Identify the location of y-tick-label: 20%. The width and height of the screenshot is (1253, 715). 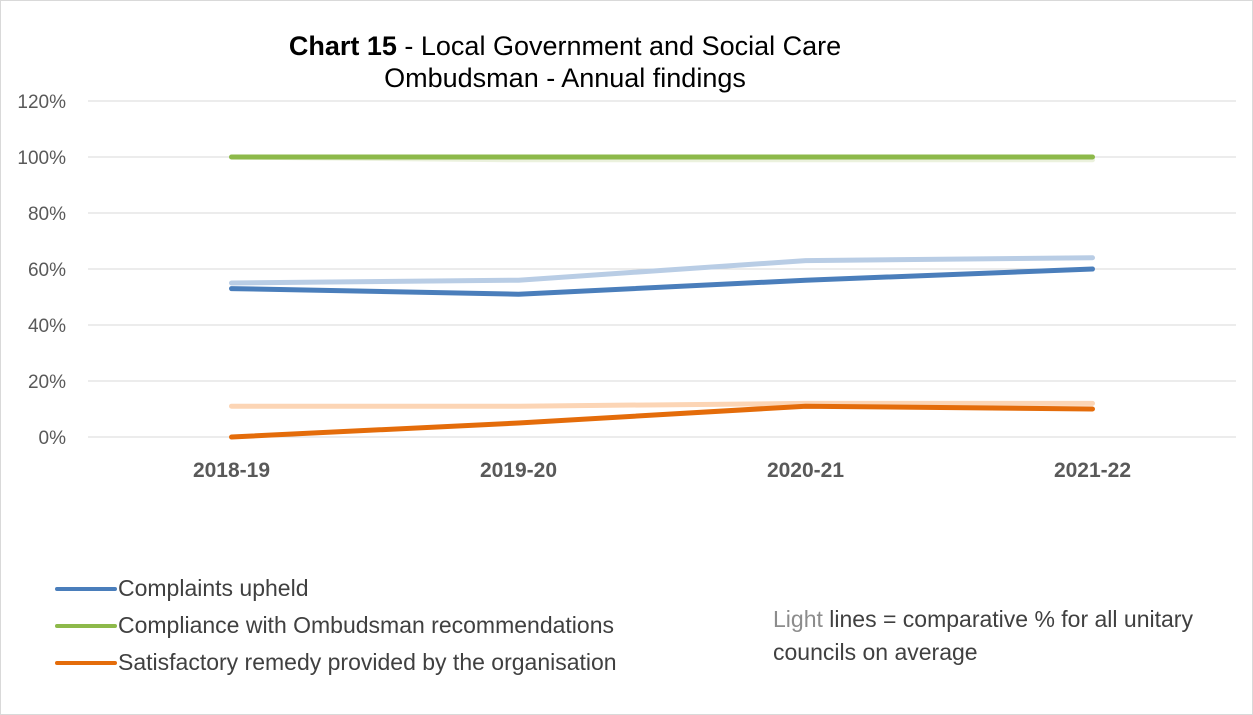
(47, 382).